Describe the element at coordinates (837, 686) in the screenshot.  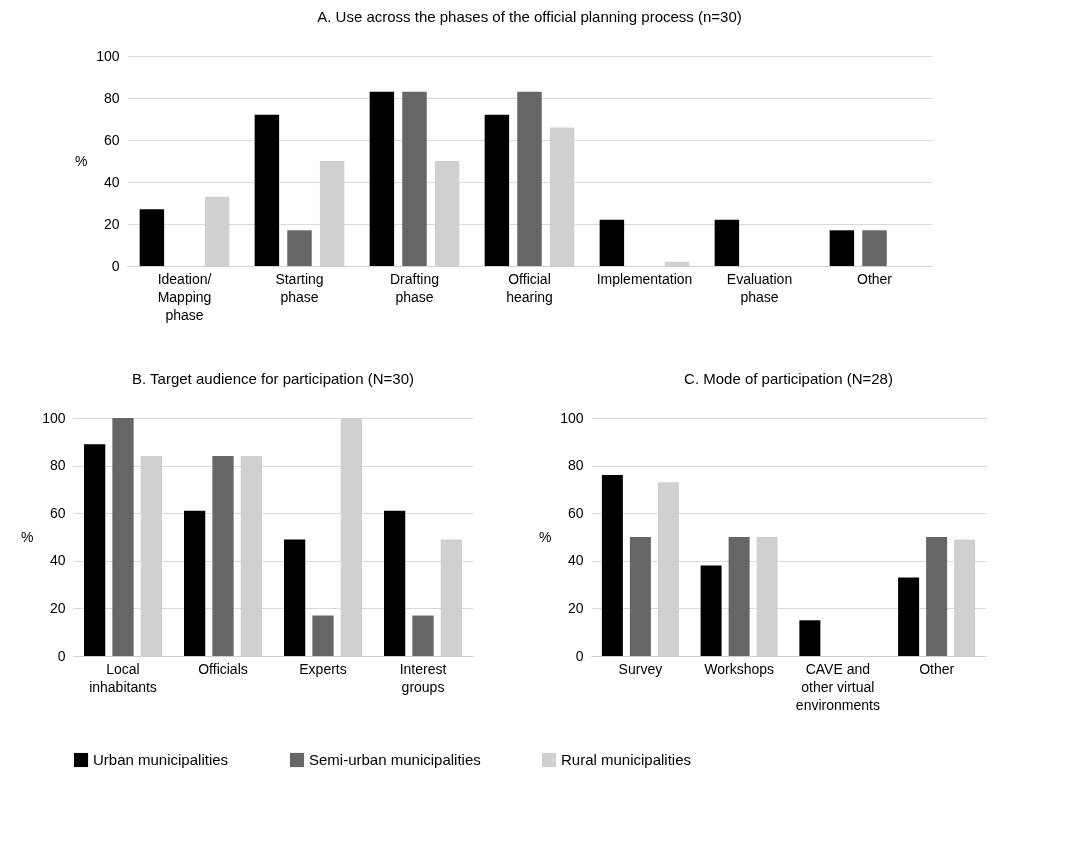
I see `x-tick-label: CAVE and other virtual environments` at that location.